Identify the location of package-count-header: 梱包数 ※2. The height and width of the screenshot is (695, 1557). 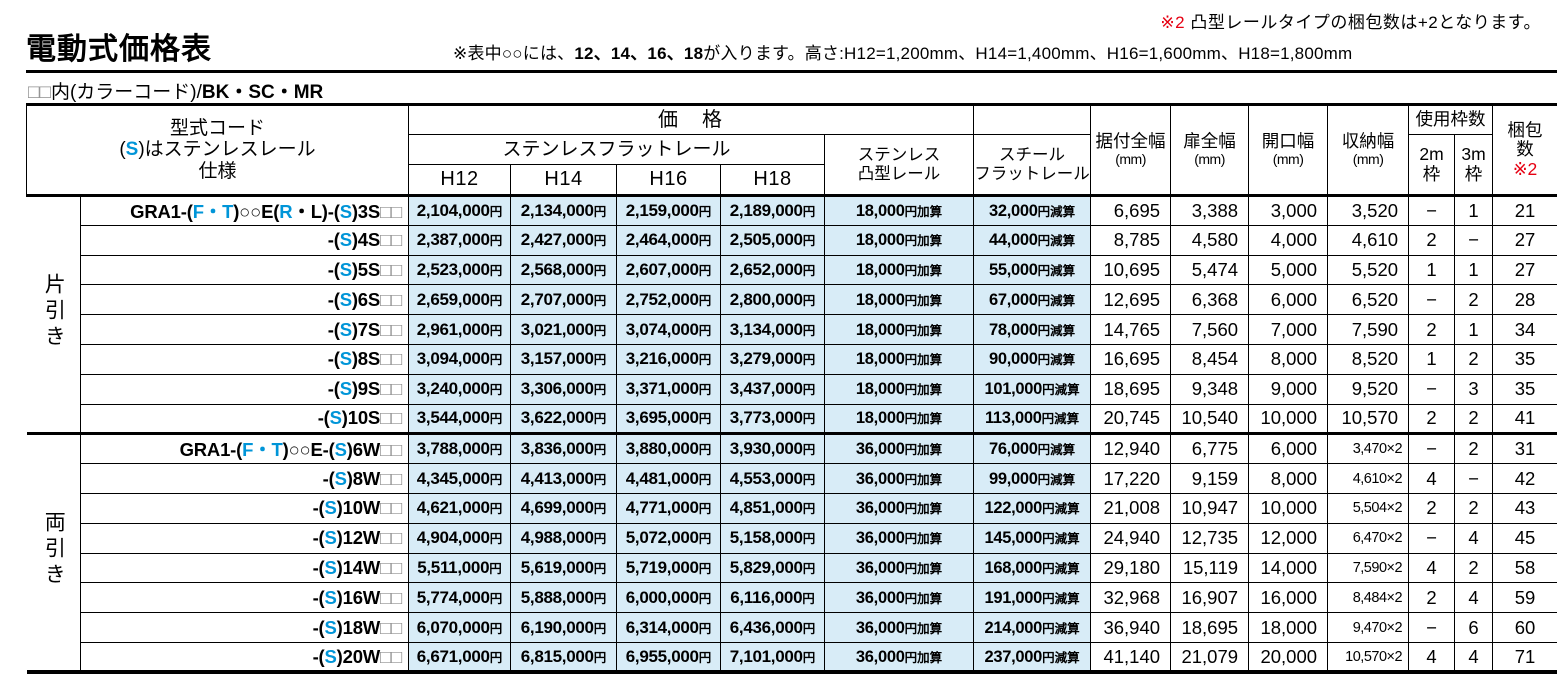
(1524, 150).